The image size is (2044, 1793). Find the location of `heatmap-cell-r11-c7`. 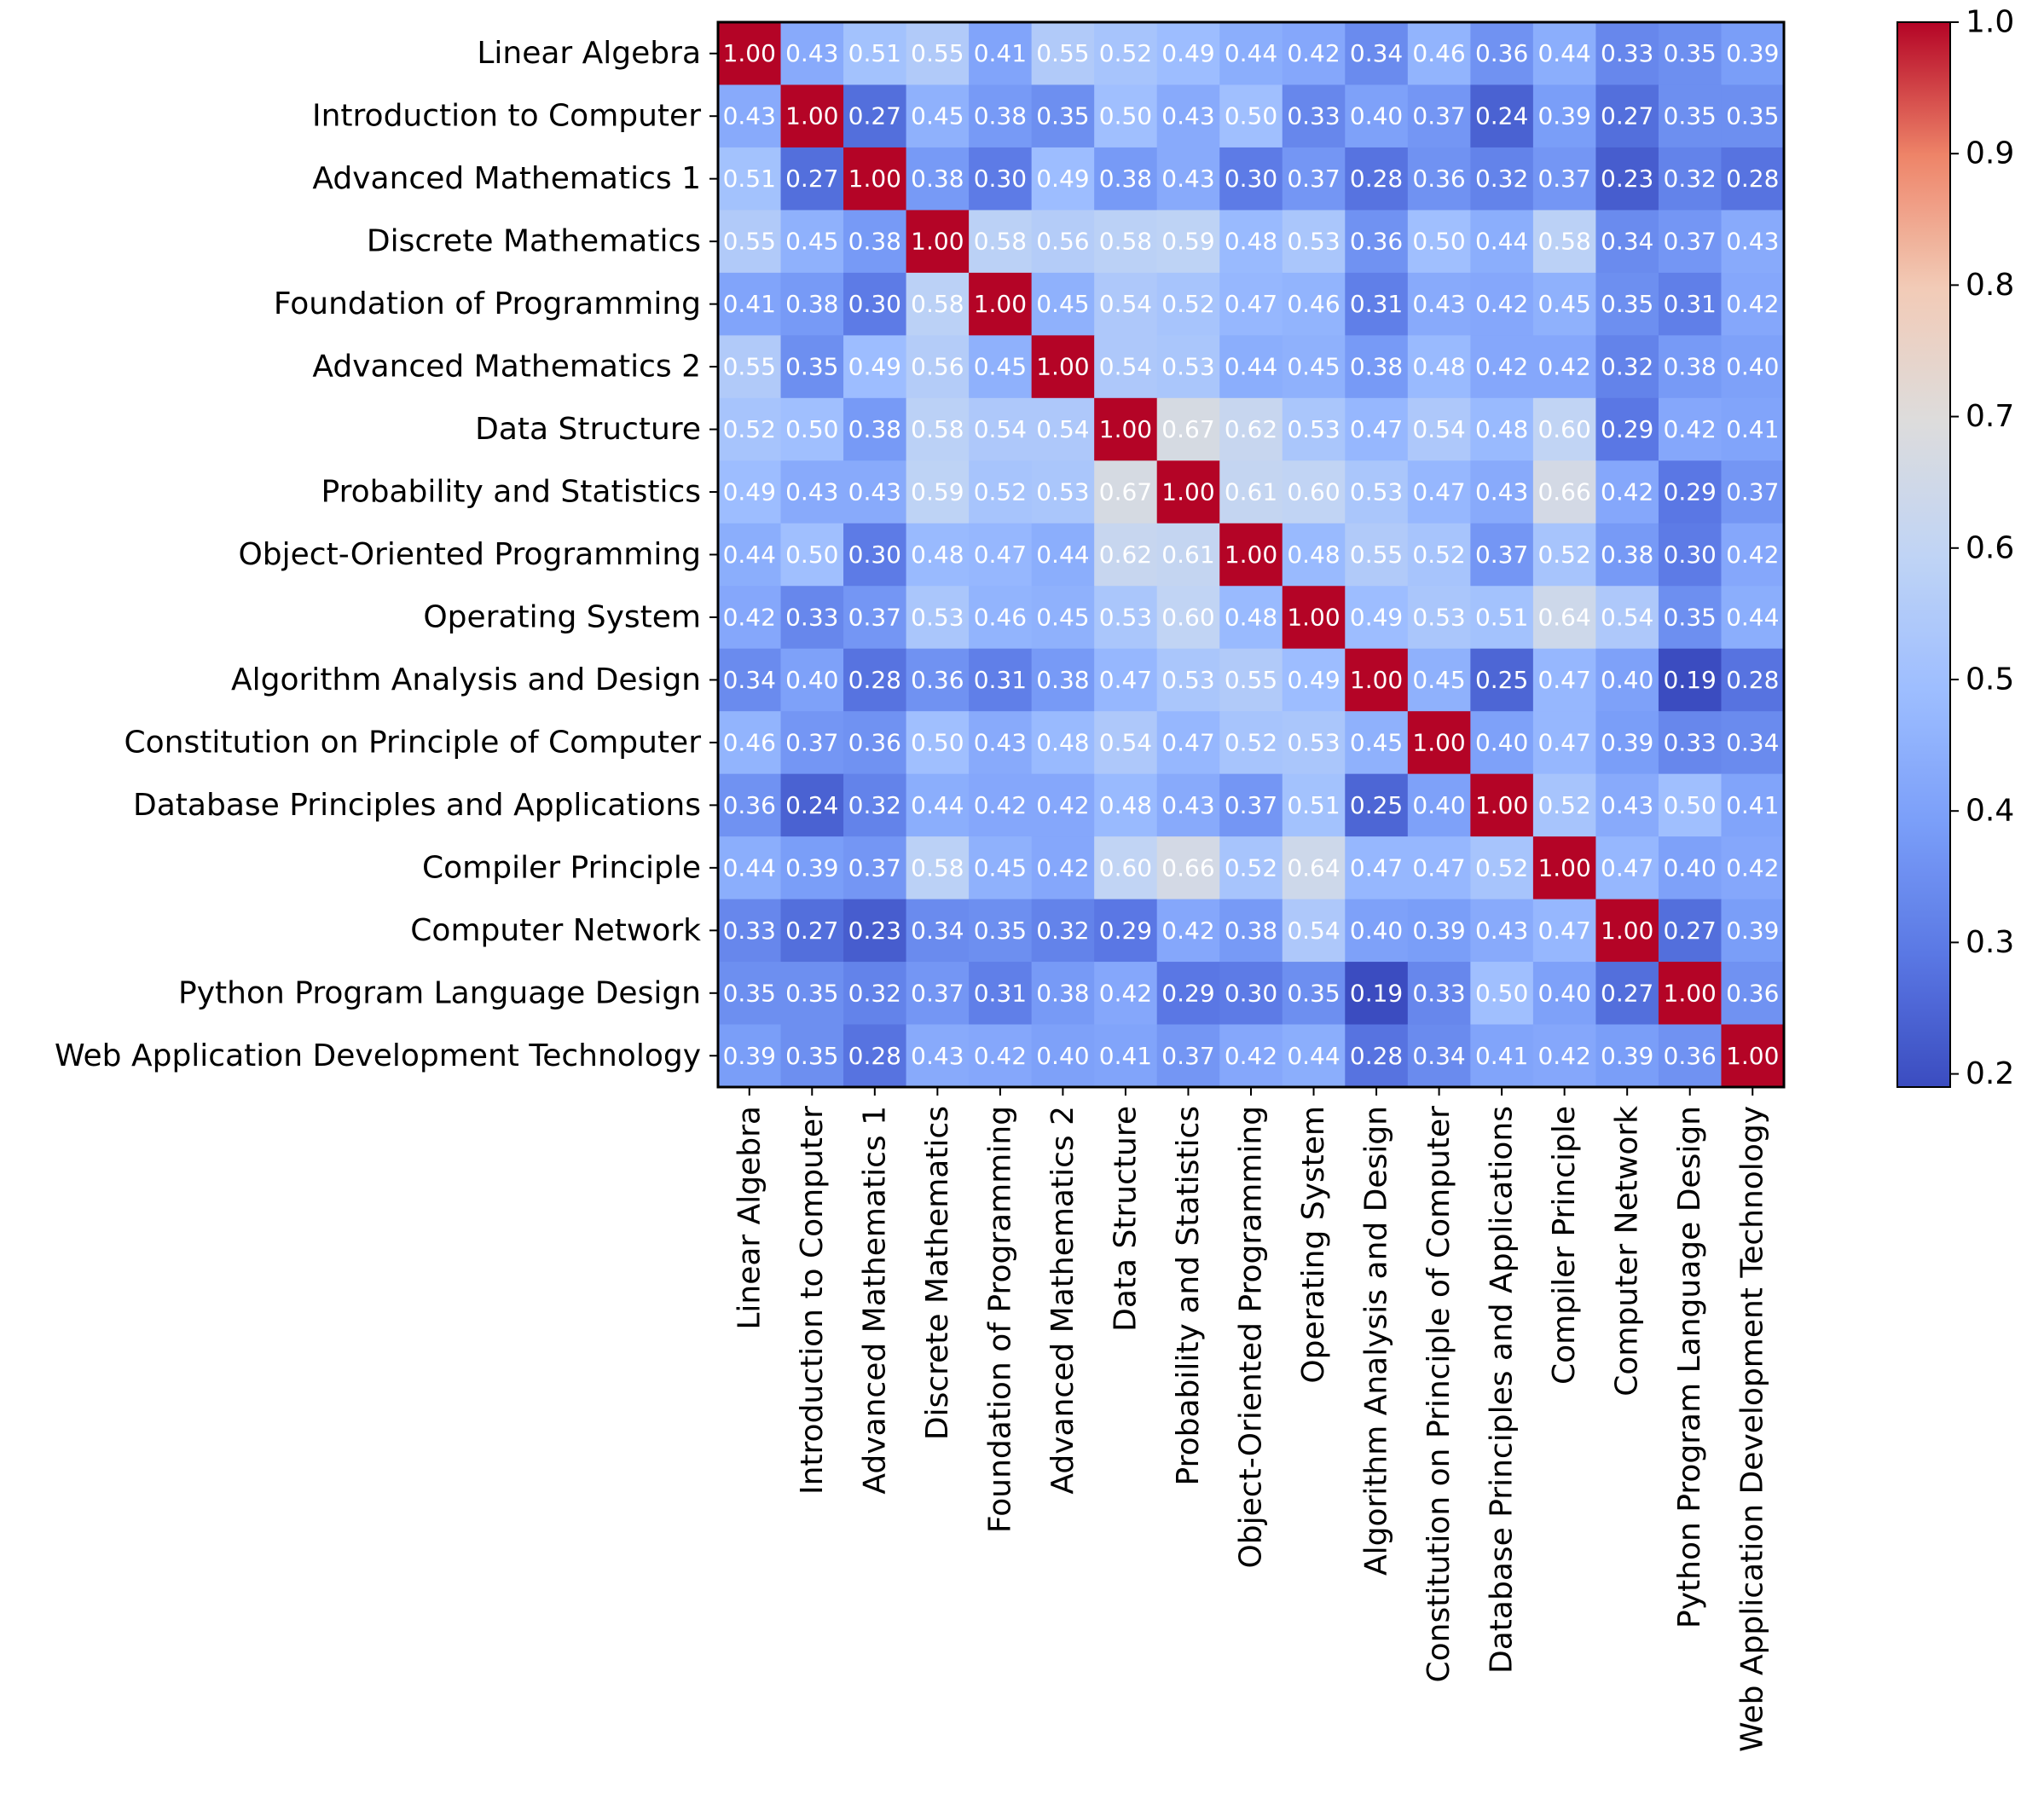

heatmap-cell-r11-c7 is located at coordinates (1188, 743).